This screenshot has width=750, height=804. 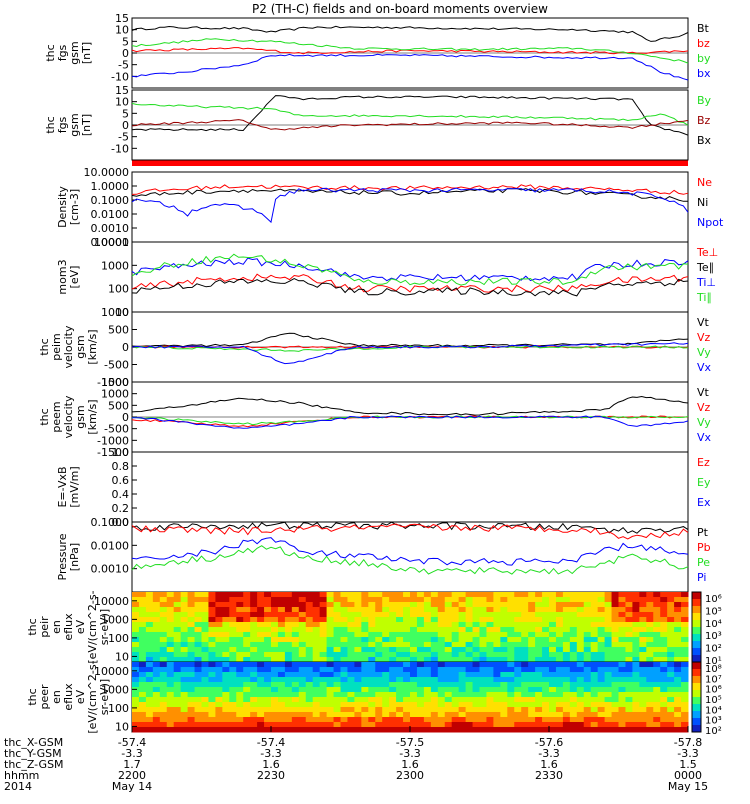 I want to click on ytick-label: 10, so click(x=122, y=102).